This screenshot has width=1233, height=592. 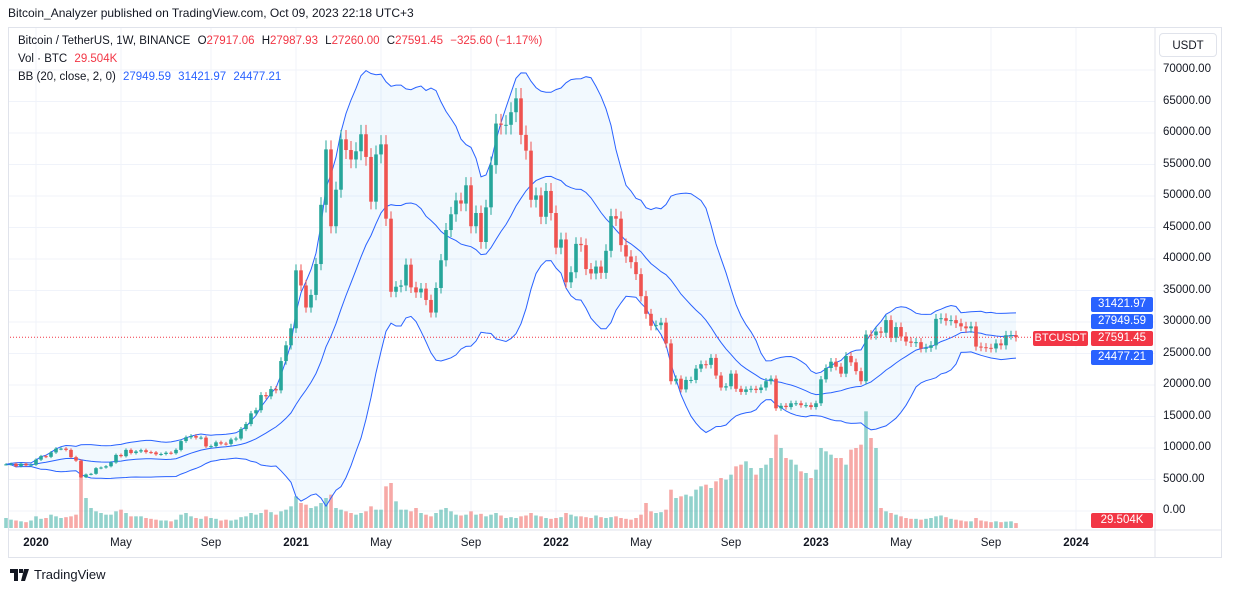 What do you see at coordinates (1187, 352) in the screenshot?
I see `price-tick-label: 25000.00` at bounding box center [1187, 352].